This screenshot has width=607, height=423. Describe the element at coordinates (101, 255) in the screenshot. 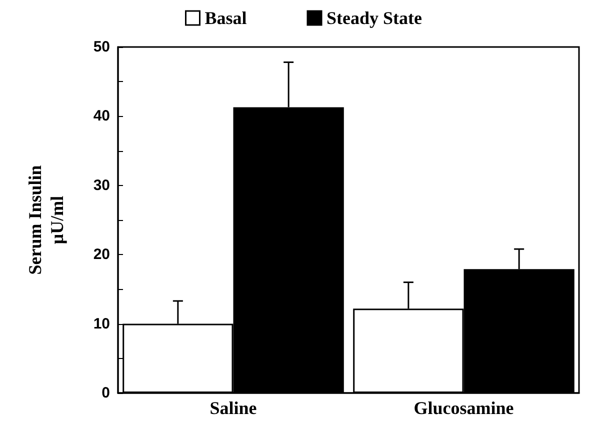

I see `y-tick-label: 20` at that location.